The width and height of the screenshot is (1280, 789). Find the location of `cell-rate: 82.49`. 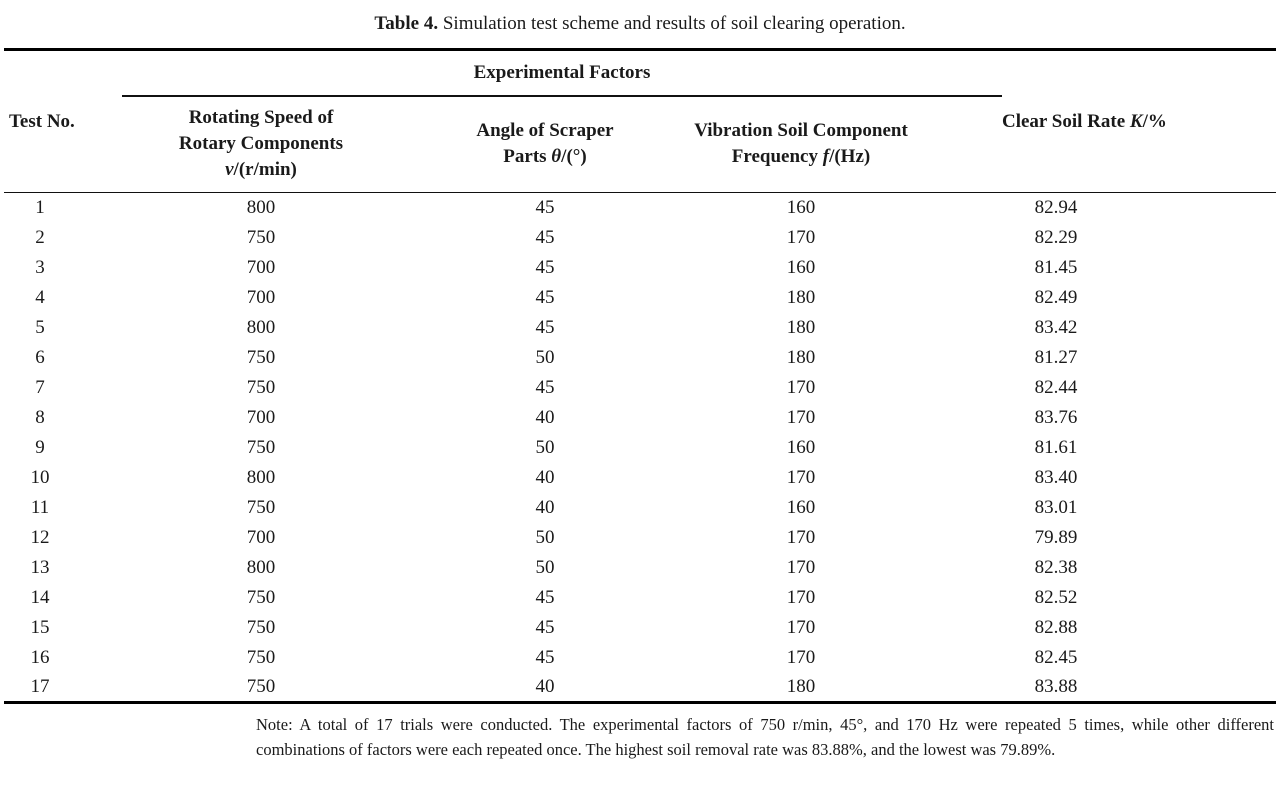

cell-rate: 82.49 is located at coordinates (1056, 297).